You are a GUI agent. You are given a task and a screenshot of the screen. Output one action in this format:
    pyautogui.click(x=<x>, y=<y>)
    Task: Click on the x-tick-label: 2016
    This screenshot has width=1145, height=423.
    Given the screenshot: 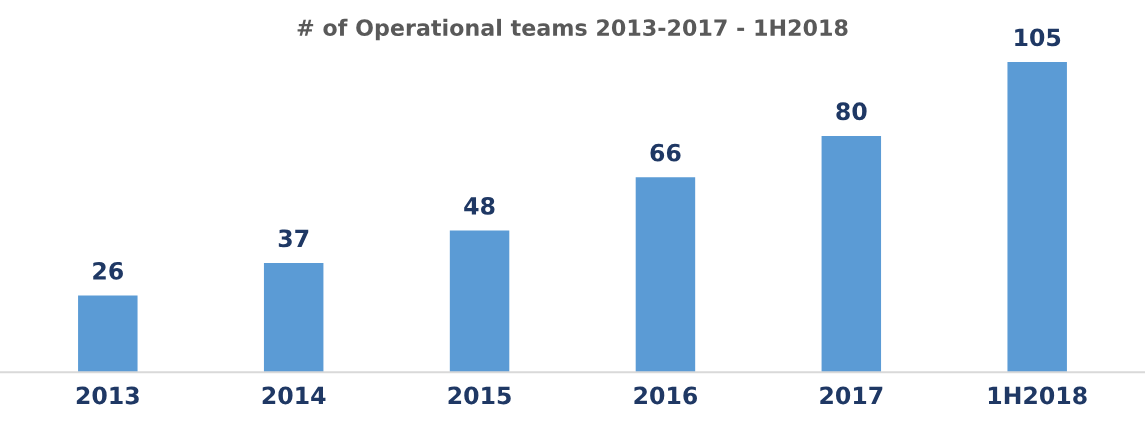 What is the action you would take?
    pyautogui.click(x=666, y=395)
    